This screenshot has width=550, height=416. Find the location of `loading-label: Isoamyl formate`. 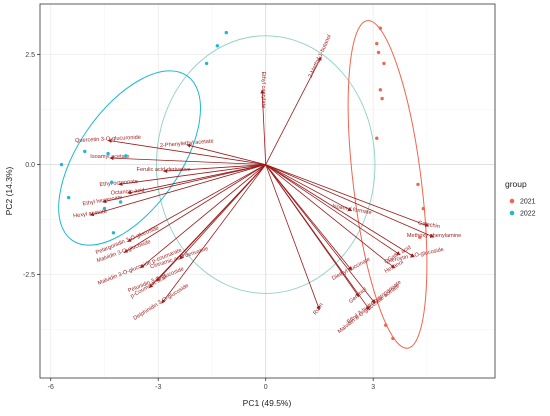

loading-label: Isoamyl formate is located at coordinates (352, 209).